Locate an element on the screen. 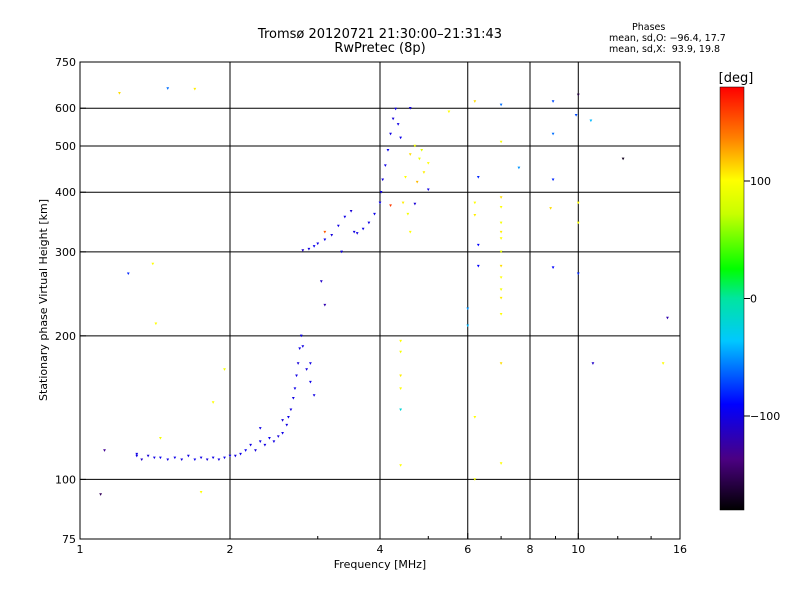  chart-subtitle: RwPretec (8p) is located at coordinates (380, 48).